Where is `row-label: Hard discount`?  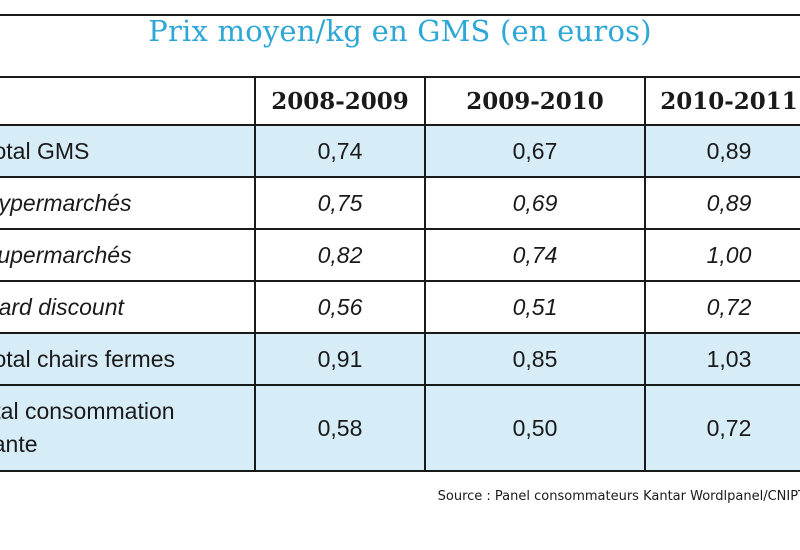
row-label: Hard discount is located at coordinates (128, 307).